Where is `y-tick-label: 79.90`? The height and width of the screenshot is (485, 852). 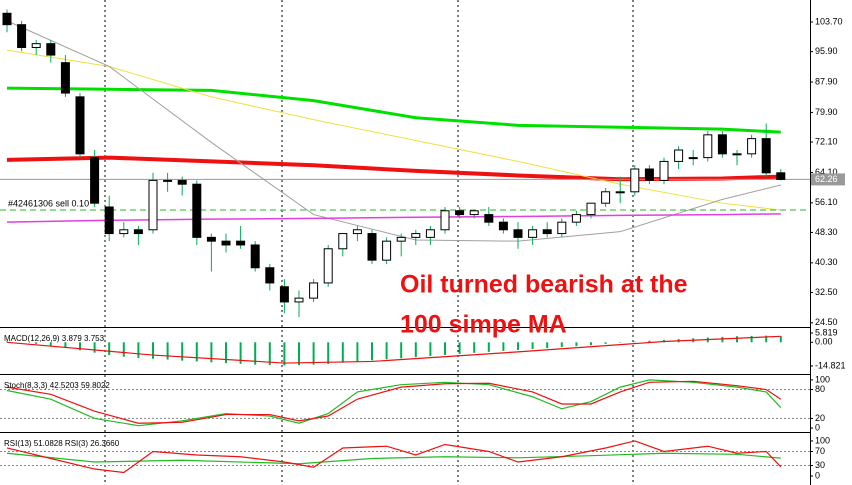 y-tick-label: 79.90 is located at coordinates (826, 112).